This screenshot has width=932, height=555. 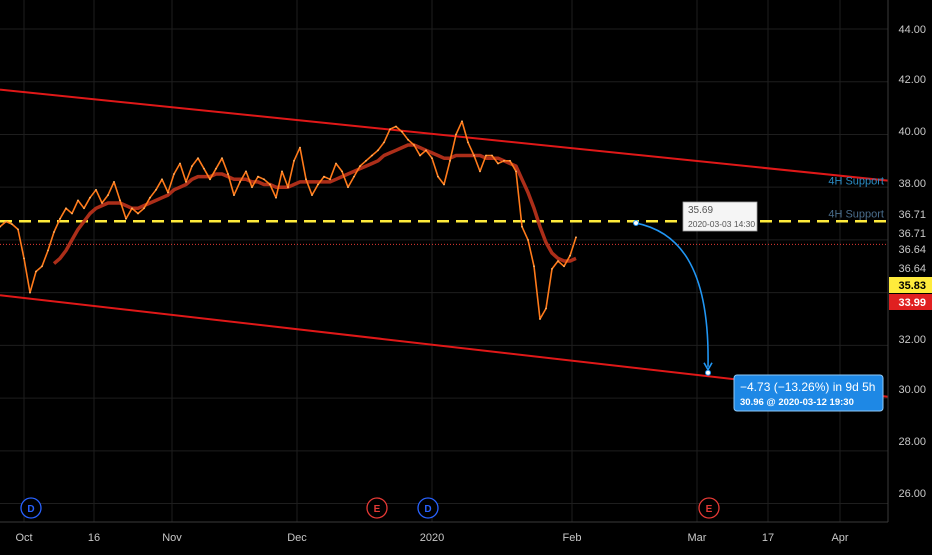 What do you see at coordinates (912, 269) in the screenshot?
I see `y-tick-label: 36.64` at bounding box center [912, 269].